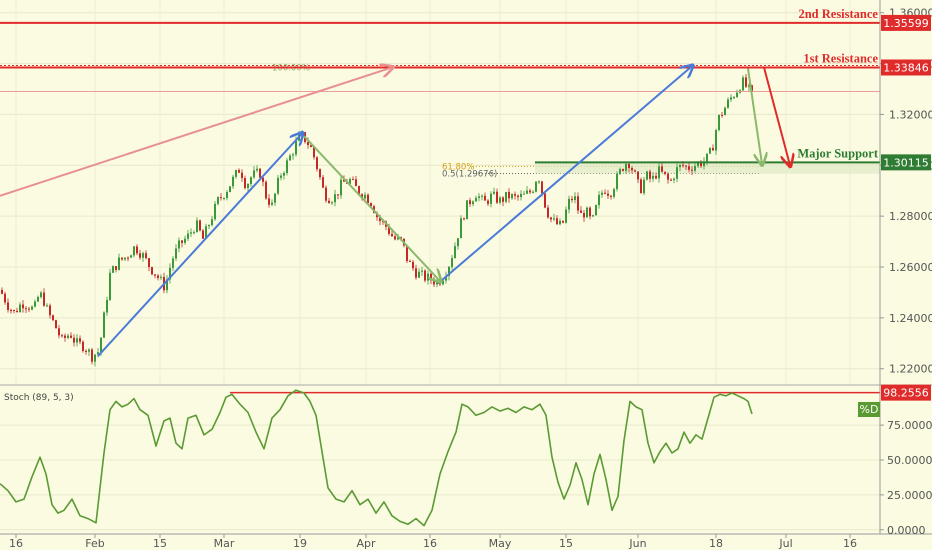 This screenshot has height=550, width=932. I want to click on time-axis: 16 Feb 15 Mar 19 Apr 16 May 15 Jun 18 Jul 16, so click(433, 542).